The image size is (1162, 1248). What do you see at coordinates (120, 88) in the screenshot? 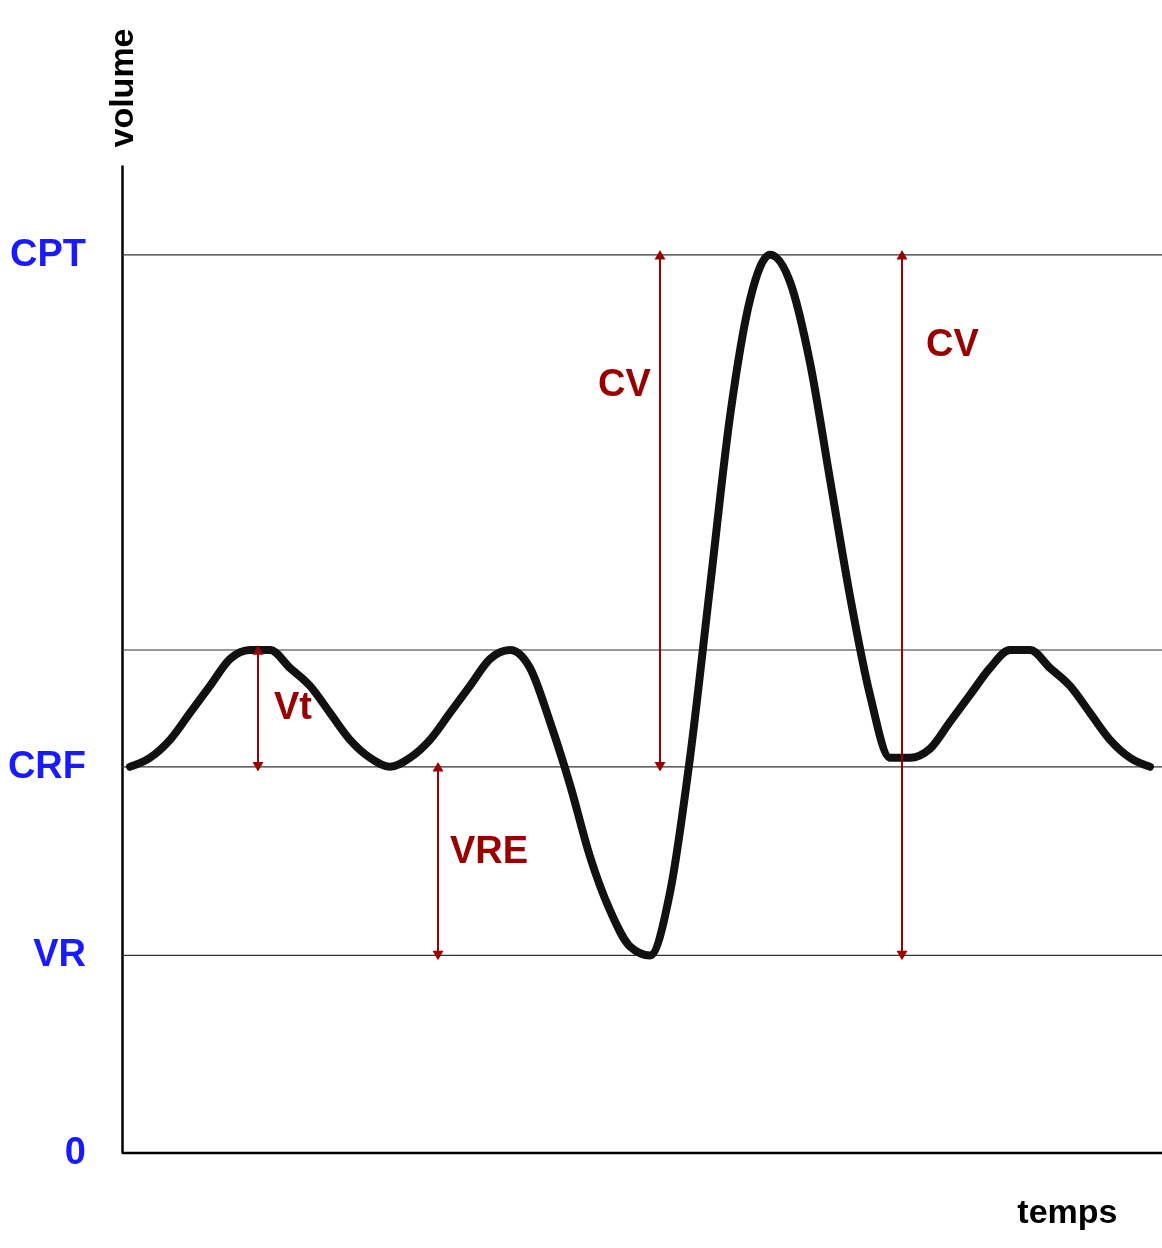
I see `y-axis-title: volume` at bounding box center [120, 88].